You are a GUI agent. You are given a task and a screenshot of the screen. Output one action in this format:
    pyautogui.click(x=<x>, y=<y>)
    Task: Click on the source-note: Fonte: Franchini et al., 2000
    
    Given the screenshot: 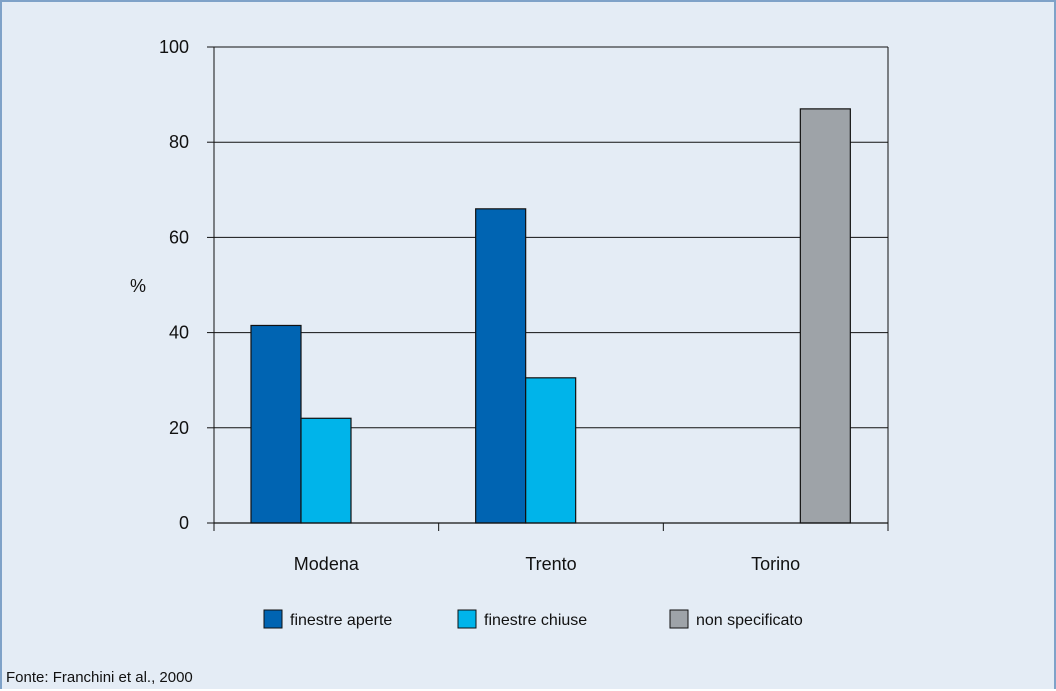 What is the action you would take?
    pyautogui.click(x=99, y=677)
    